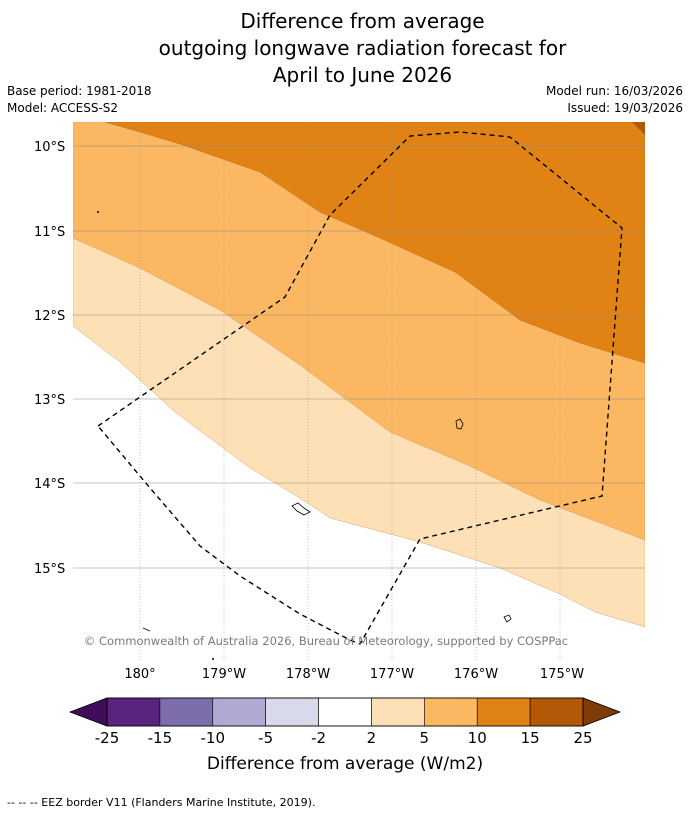 Image resolution: width=690 pixels, height=816 pixels. Describe the element at coordinates (425, 738) in the screenshot. I see `colorbar-tick-label: 5` at that location.